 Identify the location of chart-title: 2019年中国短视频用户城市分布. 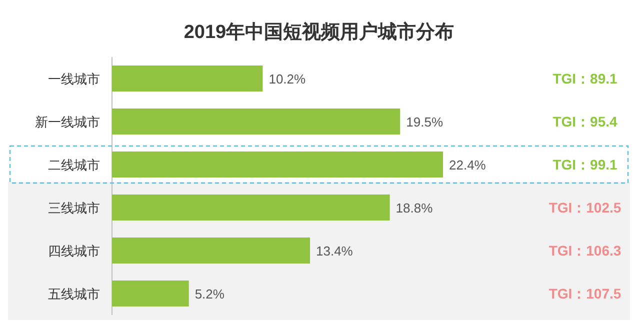
(319, 32).